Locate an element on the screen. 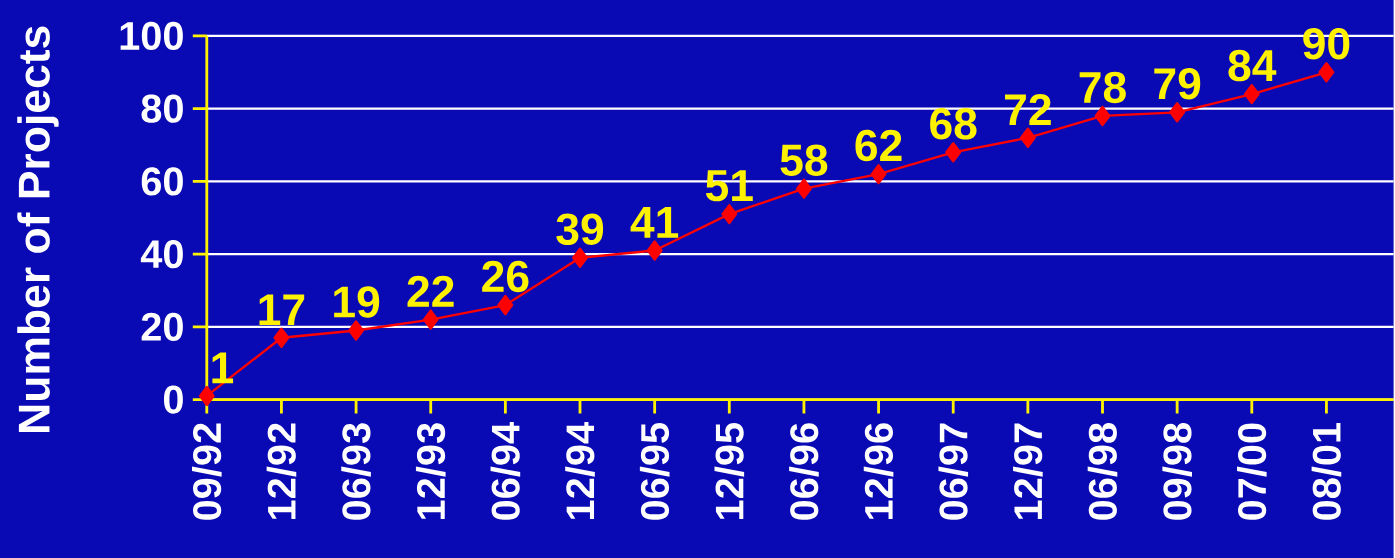 Image resolution: width=1395 pixels, height=558 pixels. data-label: 39 is located at coordinates (580, 229).